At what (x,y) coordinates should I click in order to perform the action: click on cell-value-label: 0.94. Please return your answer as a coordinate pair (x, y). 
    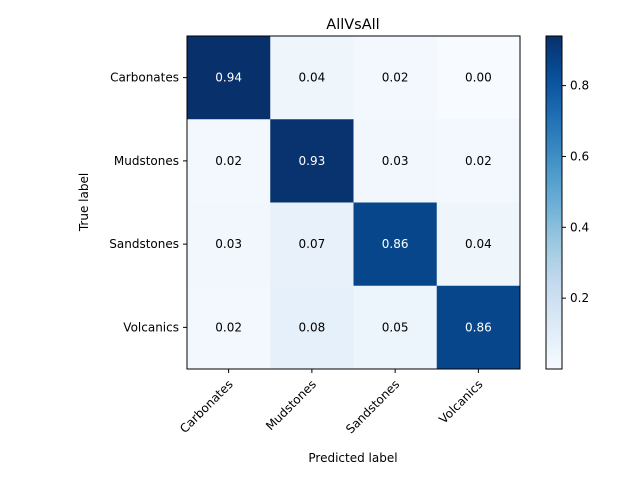
    Looking at the image, I should click on (228, 78).